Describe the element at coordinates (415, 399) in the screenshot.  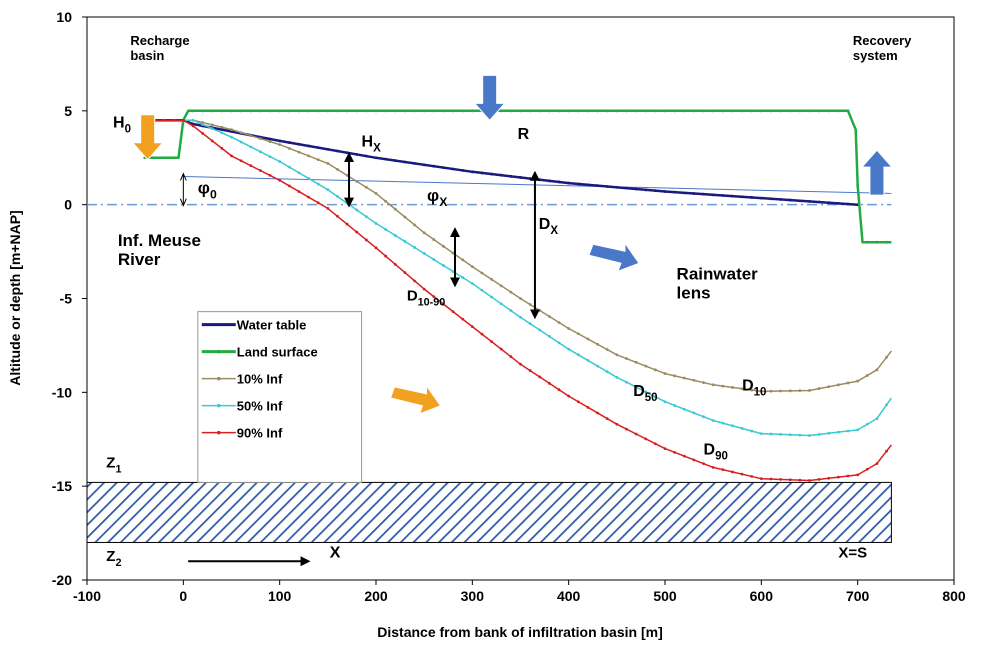
I see `block-arrow-diag` at that location.